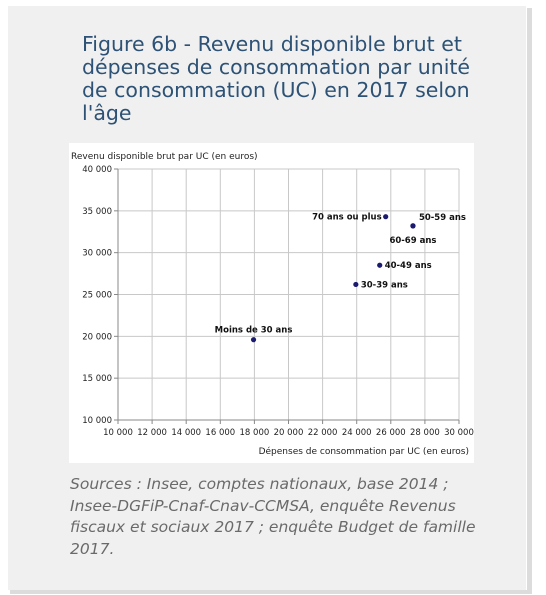  Describe the element at coordinates (459, 433) in the screenshot. I see `x-tick-label: 30 000` at that location.